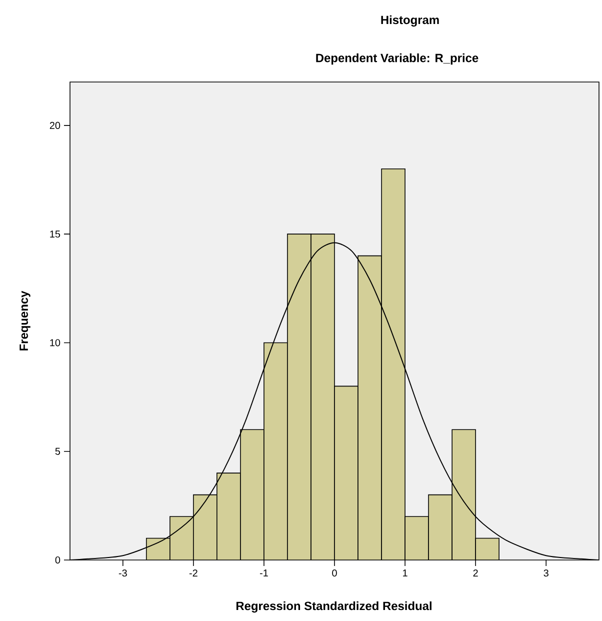  I want to click on x-tick-label: 2, so click(475, 573).